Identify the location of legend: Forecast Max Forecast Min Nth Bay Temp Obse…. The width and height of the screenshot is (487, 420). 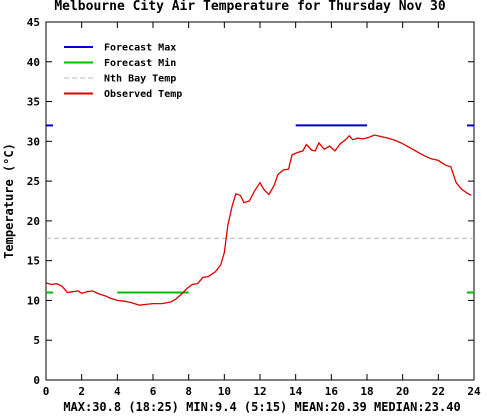
(123, 71).